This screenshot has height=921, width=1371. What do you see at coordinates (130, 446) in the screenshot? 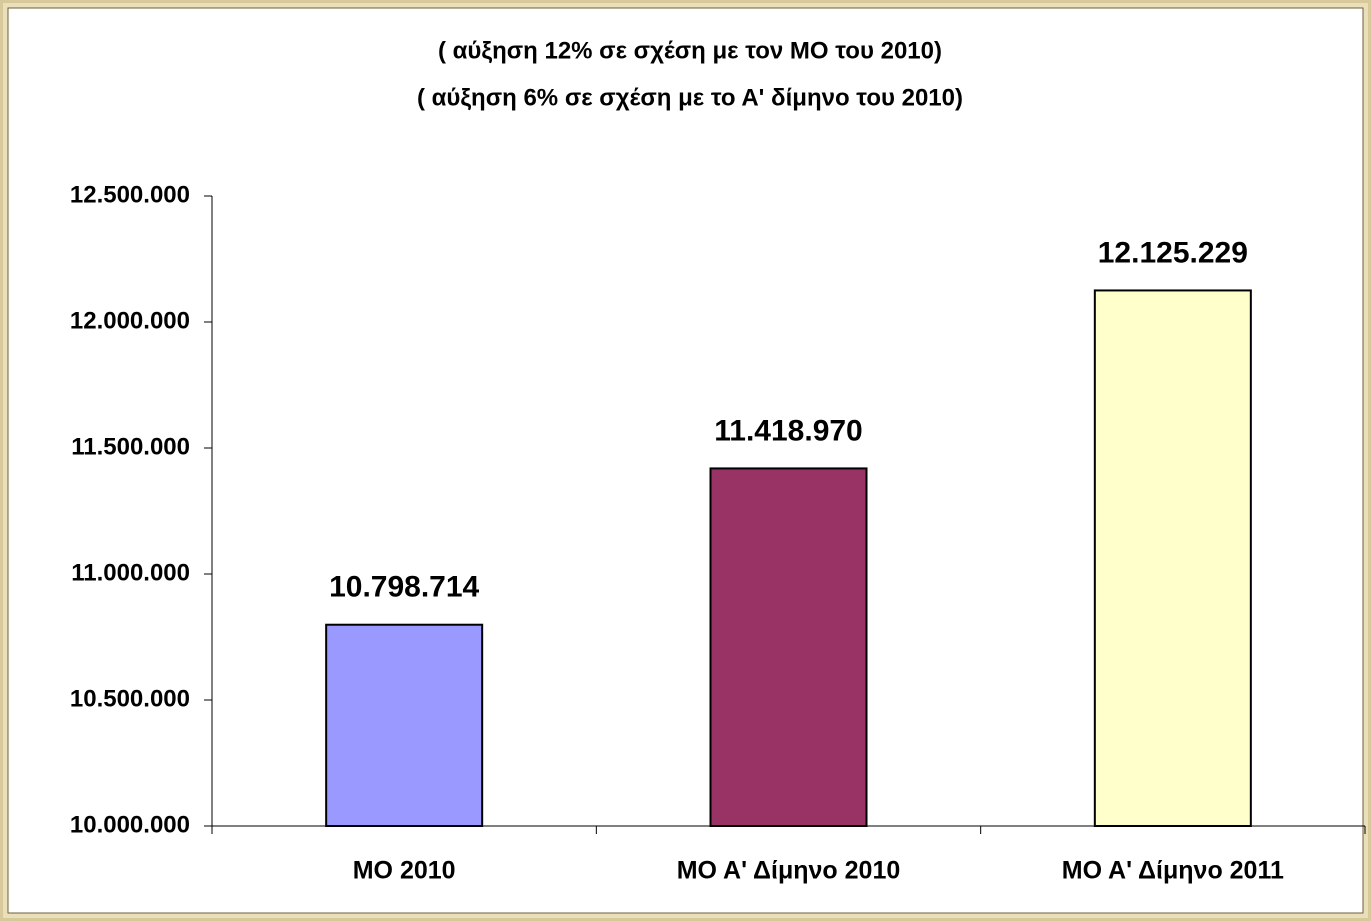
I see `y-tick-label: 11.500.000` at bounding box center [130, 446].